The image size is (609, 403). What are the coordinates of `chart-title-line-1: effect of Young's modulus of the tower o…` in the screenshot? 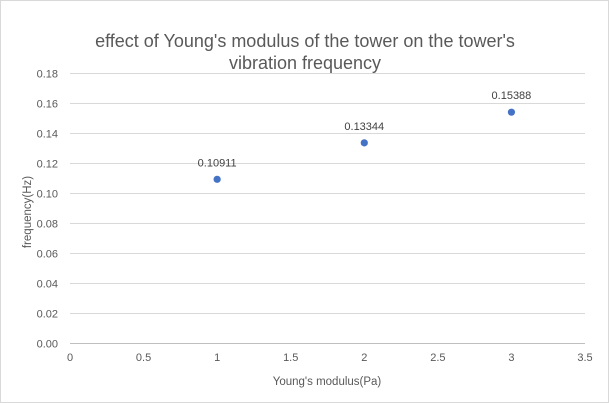 It's located at (305, 41).